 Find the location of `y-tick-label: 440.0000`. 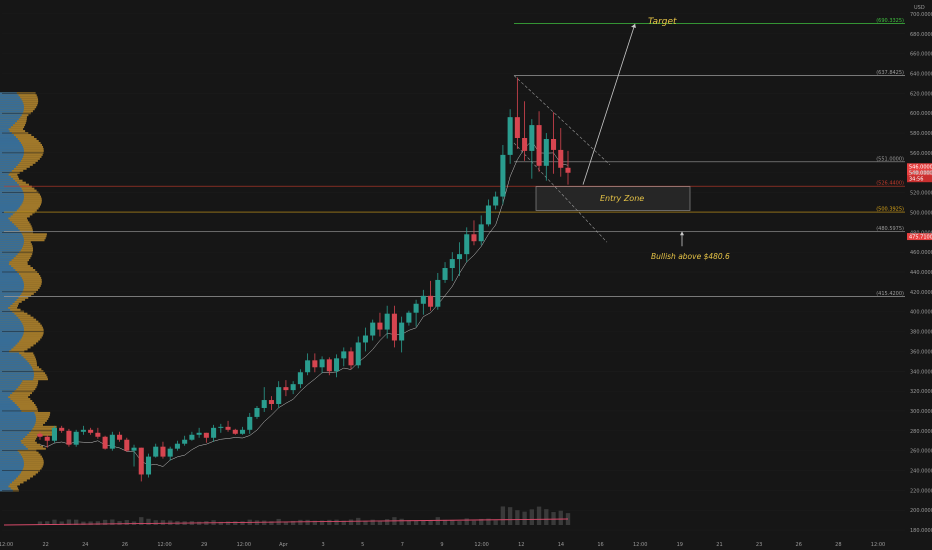

y-tick-label: 440.0000 is located at coordinates (921, 273).